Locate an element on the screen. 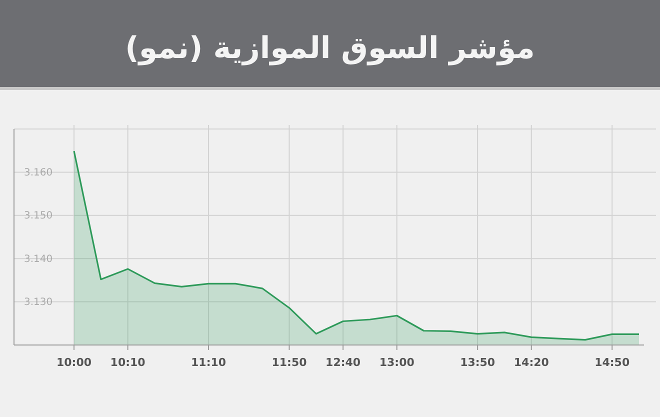  y-tick-label: 3.150 is located at coordinates (38, 216).